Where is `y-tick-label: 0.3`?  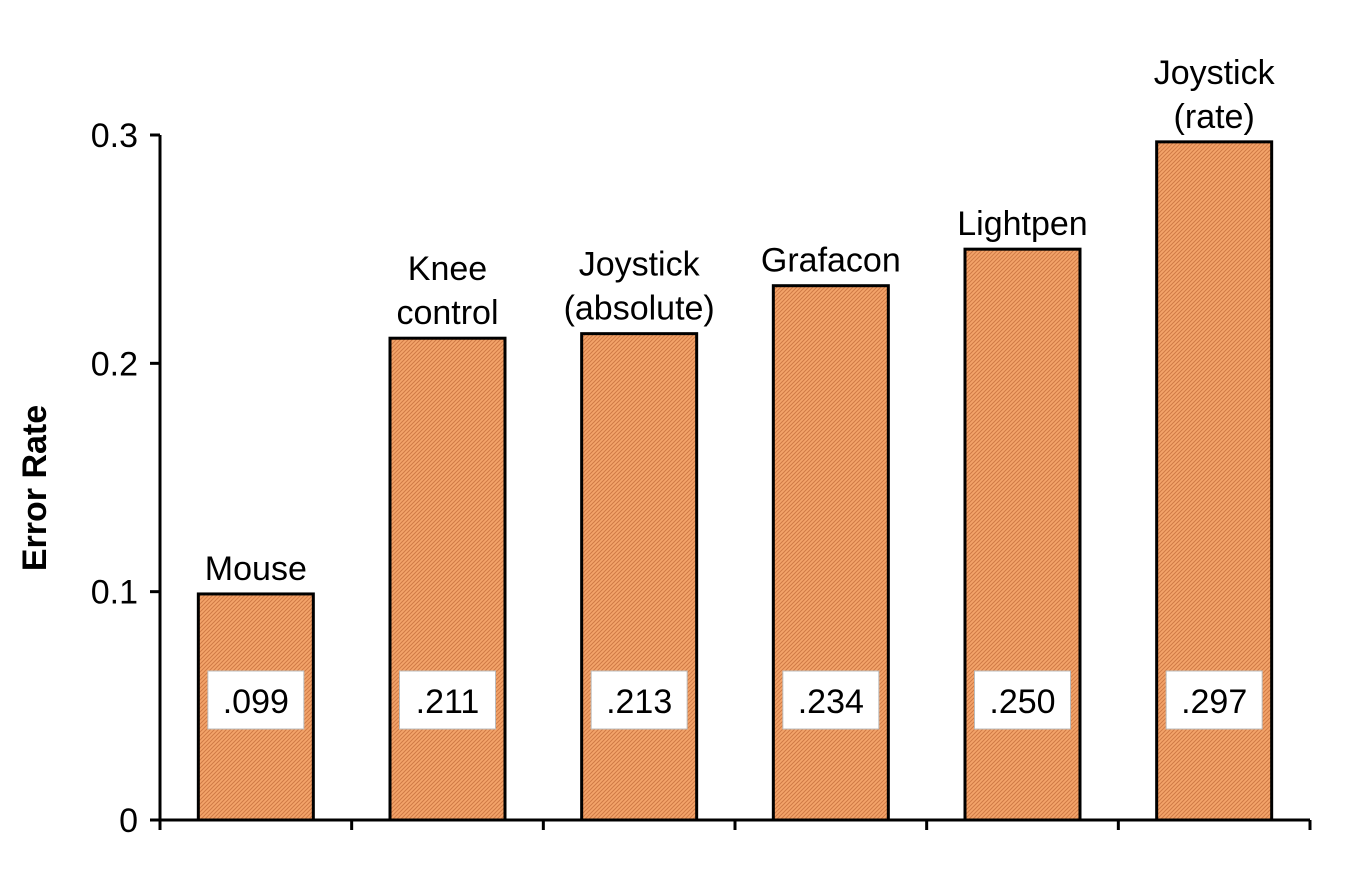 y-tick-label: 0.3 is located at coordinates (114, 136).